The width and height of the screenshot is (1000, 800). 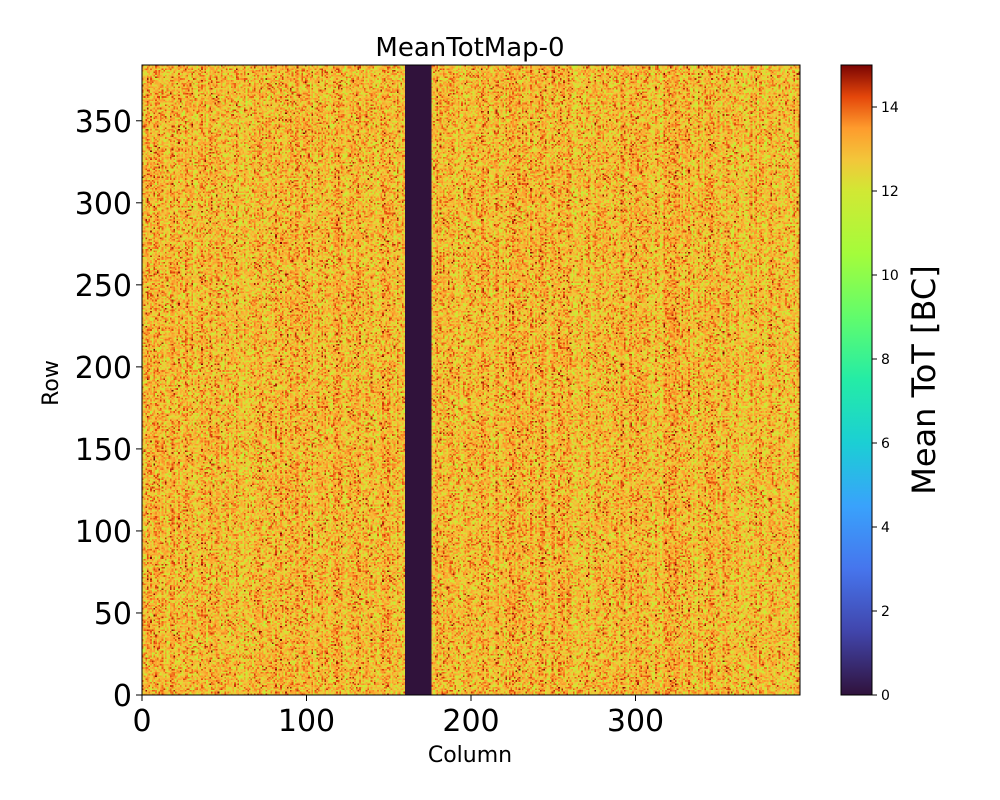 I want to click on colorbar-tick-label: 2, so click(x=885, y=612).